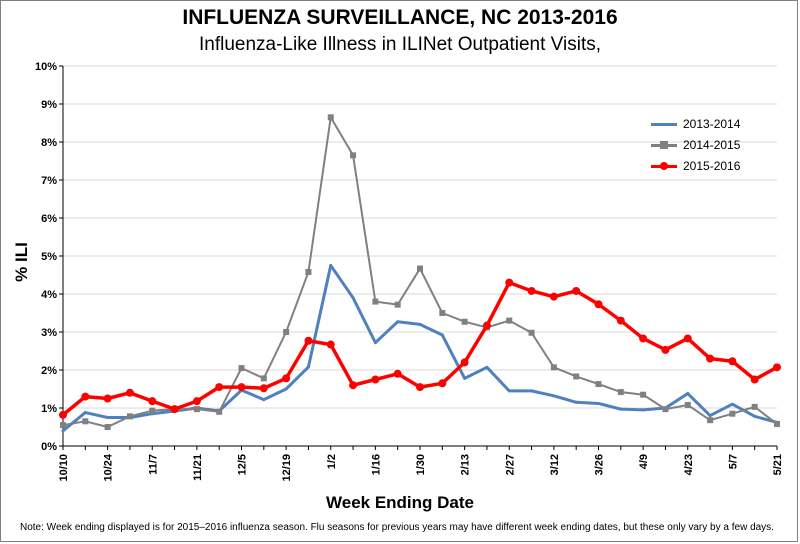  What do you see at coordinates (733, 461) in the screenshot?
I see `x-tick-label: 5/7` at bounding box center [733, 461].